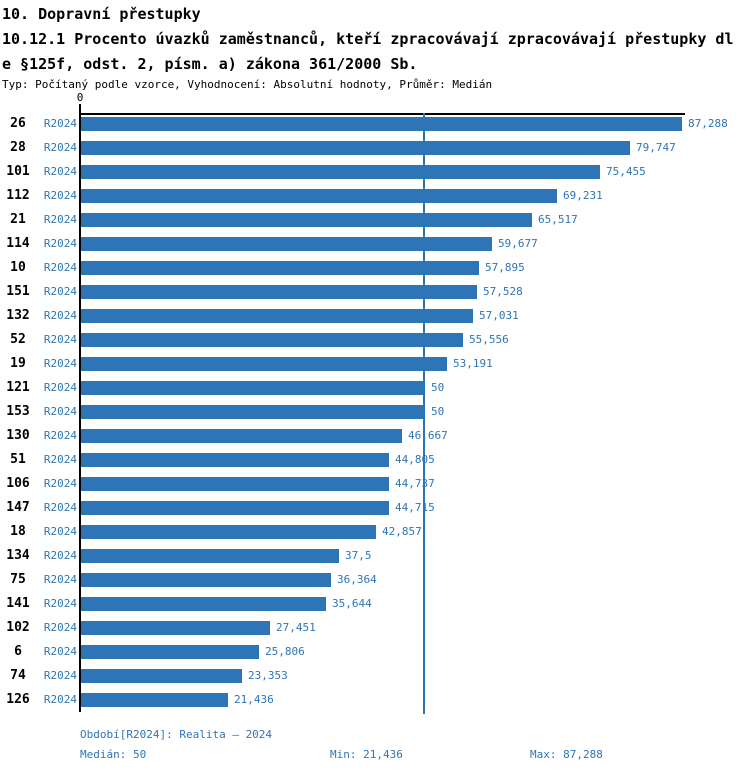 Image resolution: width=750 pixels, height=774 pixels. What do you see at coordinates (18, 171) in the screenshot?
I see `category-label: 101` at bounding box center [18, 171].